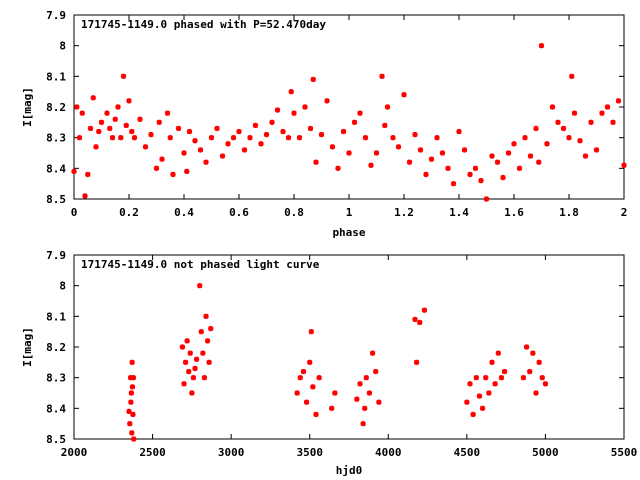  What do you see at coordinates (129, 212) in the screenshot?
I see `x-tick-label: 0.2` at bounding box center [129, 212].